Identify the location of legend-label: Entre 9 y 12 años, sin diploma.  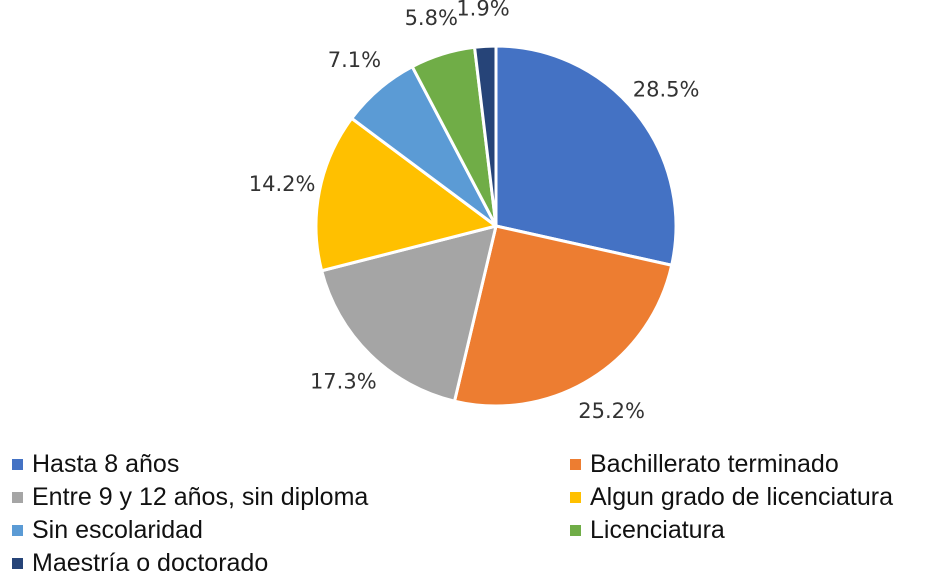
(200, 497).